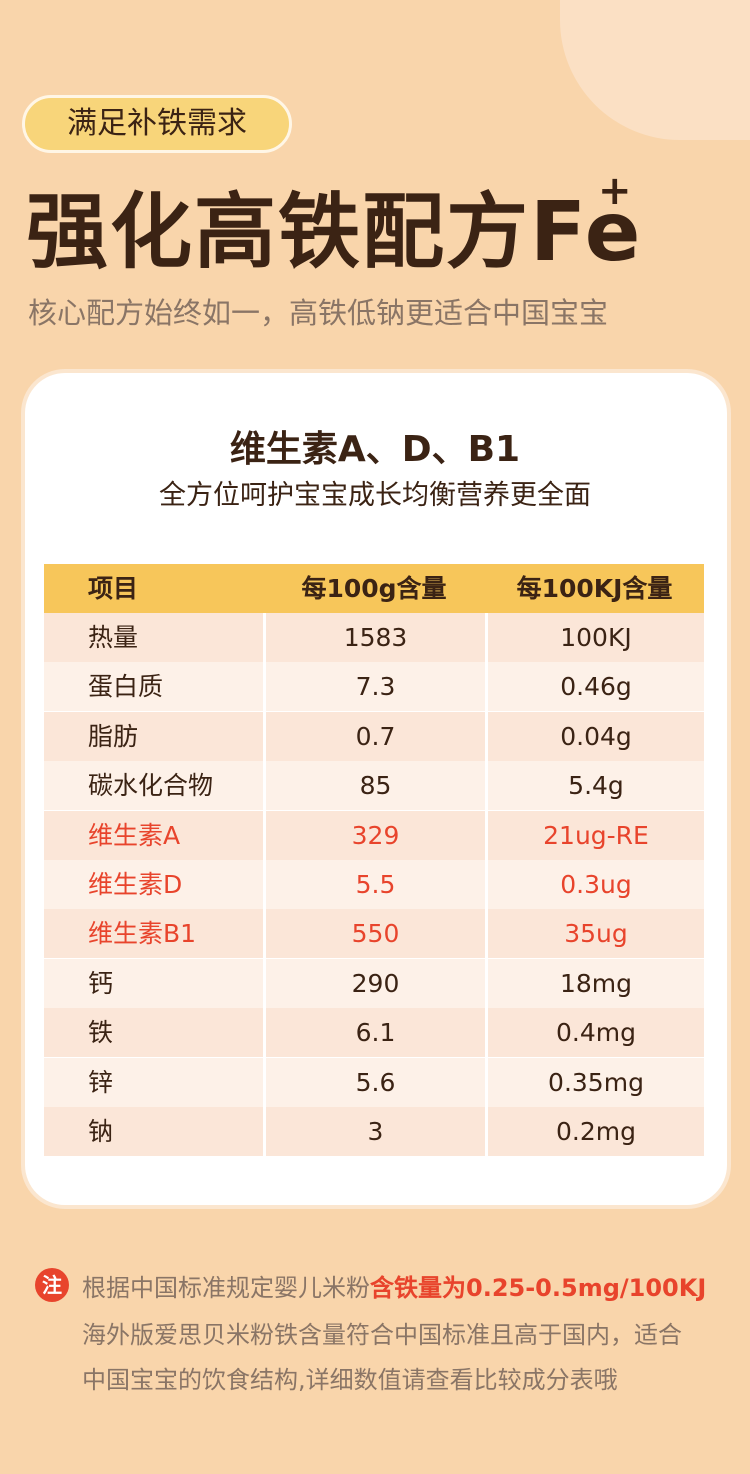 The width and height of the screenshot is (750, 1474). I want to click on table-cell: 1583, so click(375, 637).